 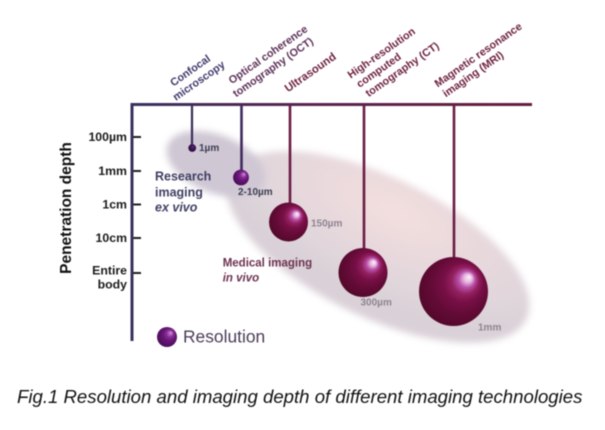 I want to click on svg-text: Entire, so click(x=109, y=271).